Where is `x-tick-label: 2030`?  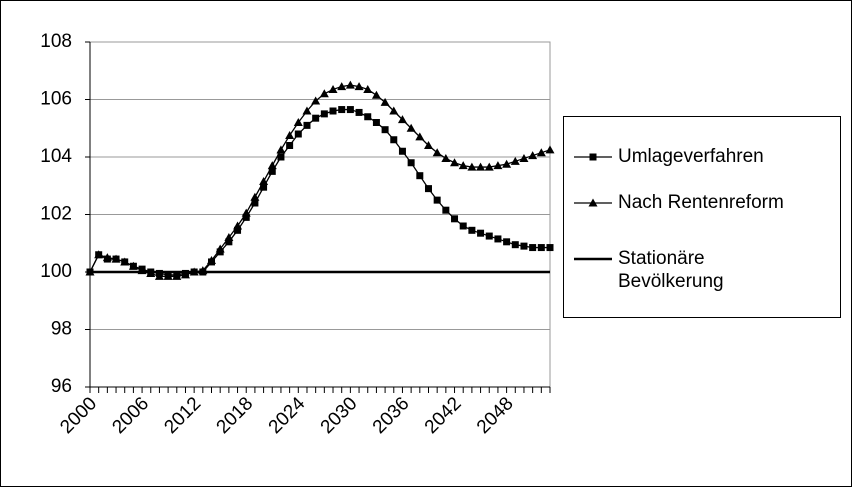
x-tick-label: 2030 is located at coordinates (339, 415).